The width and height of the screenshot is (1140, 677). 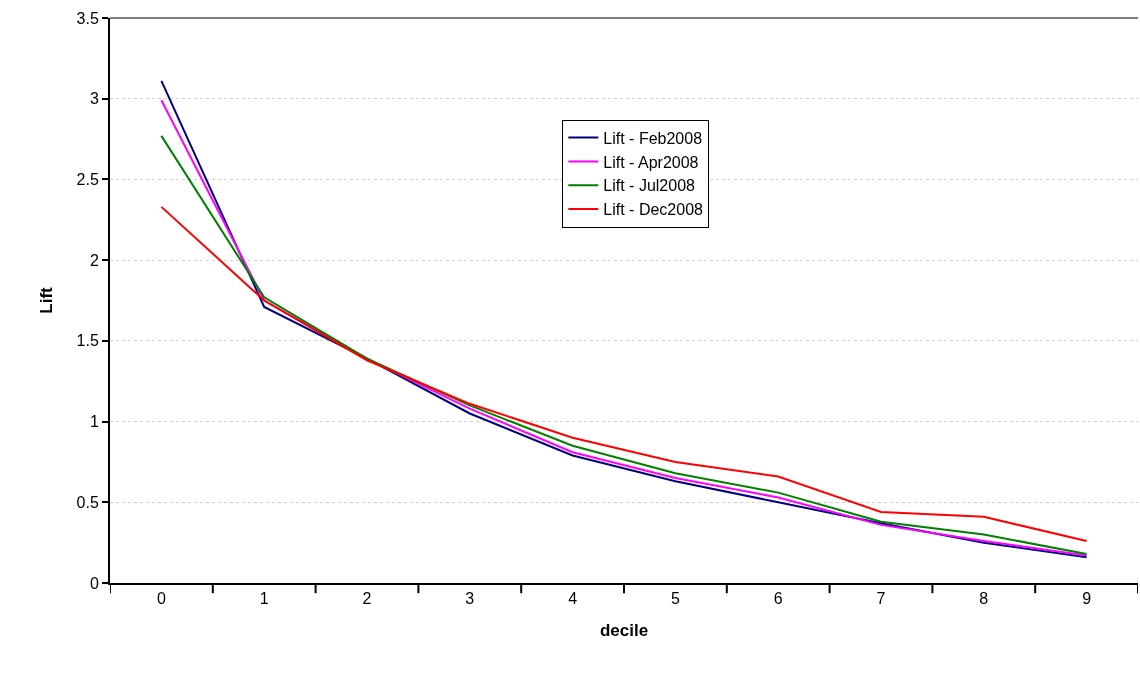 I want to click on x-tick-label: 0, so click(x=161, y=599).